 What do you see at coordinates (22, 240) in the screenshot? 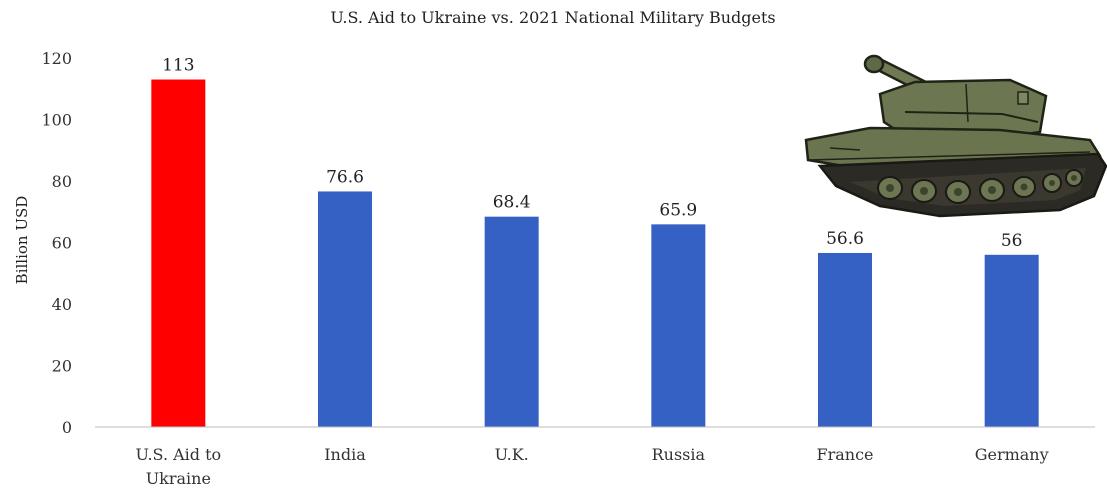
I see `y-axis-label: Billion USD` at bounding box center [22, 240].